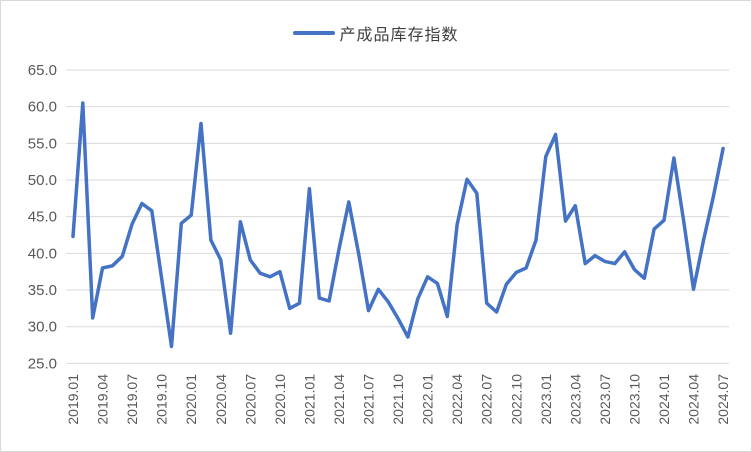  What do you see at coordinates (42, 143) in the screenshot?
I see `y-axis-label-55.0: 55.0` at bounding box center [42, 143].